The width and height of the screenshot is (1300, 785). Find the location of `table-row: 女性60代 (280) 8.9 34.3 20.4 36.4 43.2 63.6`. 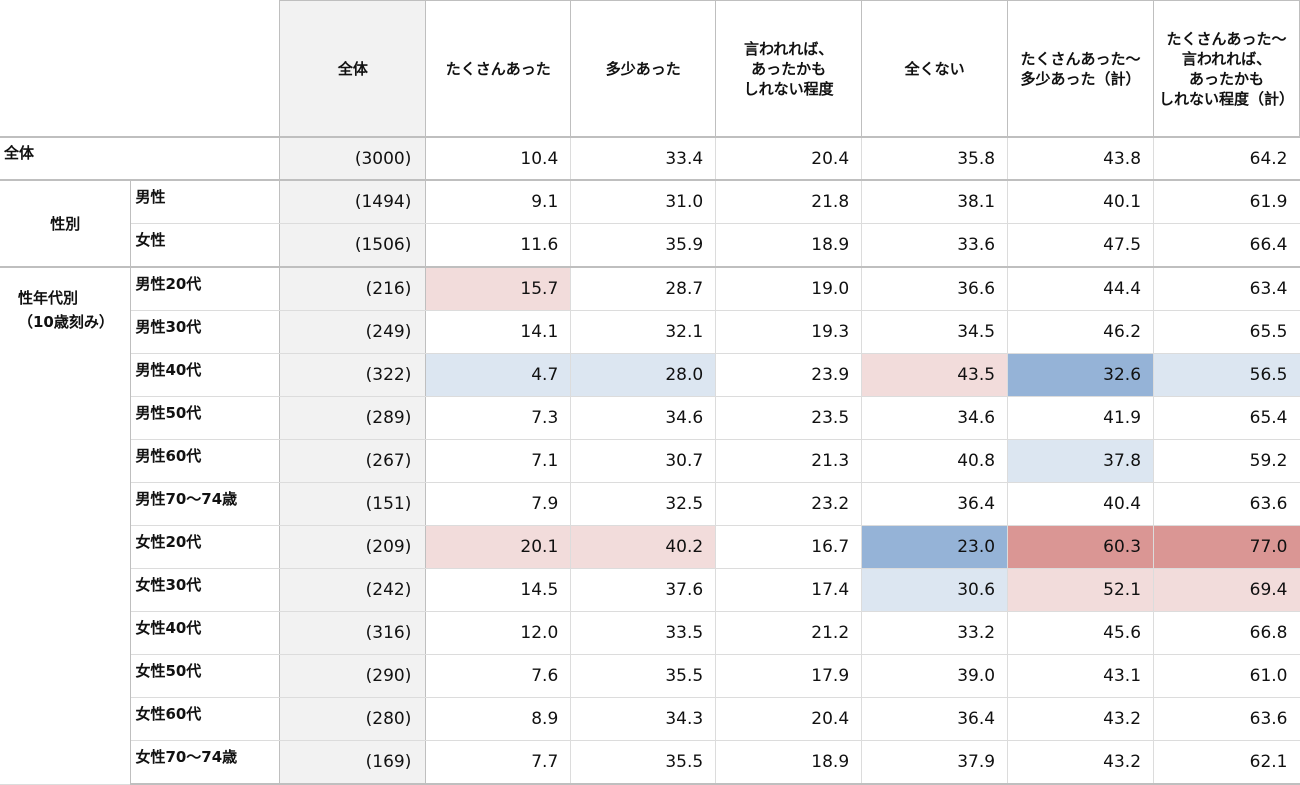

table-row: 女性60代 (280) 8.9 34.3 20.4 36.4 43.2 63.6 is located at coordinates (650, 719).